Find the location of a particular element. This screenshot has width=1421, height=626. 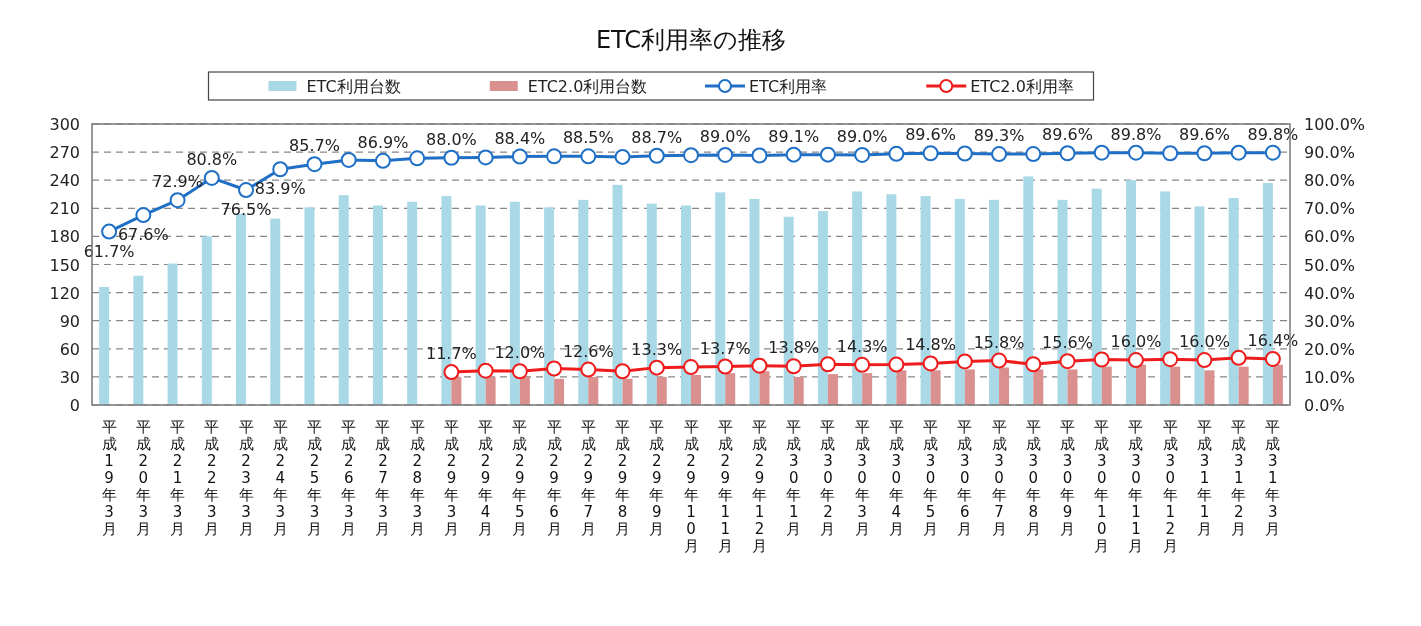

data-label: 88.4% is located at coordinates (520, 138).